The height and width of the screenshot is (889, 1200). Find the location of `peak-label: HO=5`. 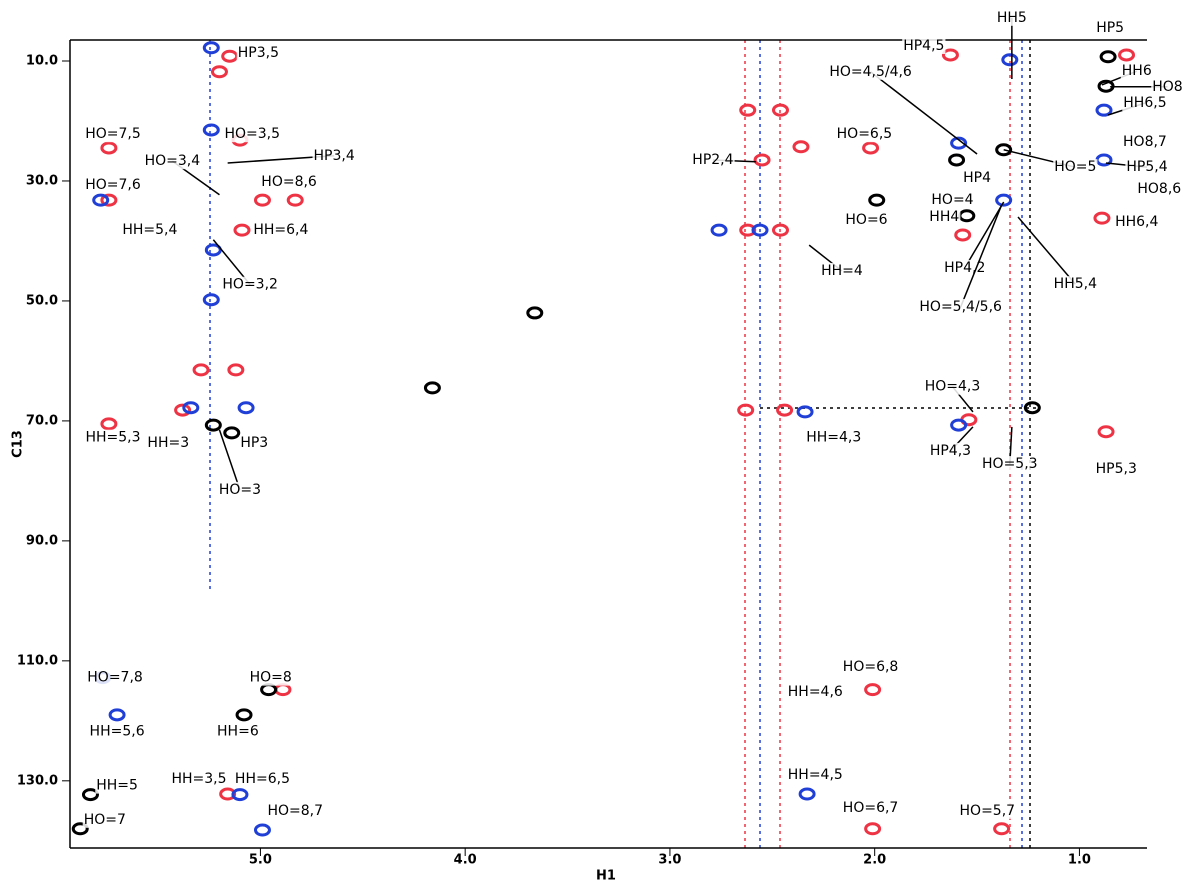

peak-label: HO=5 is located at coordinates (1075, 167).